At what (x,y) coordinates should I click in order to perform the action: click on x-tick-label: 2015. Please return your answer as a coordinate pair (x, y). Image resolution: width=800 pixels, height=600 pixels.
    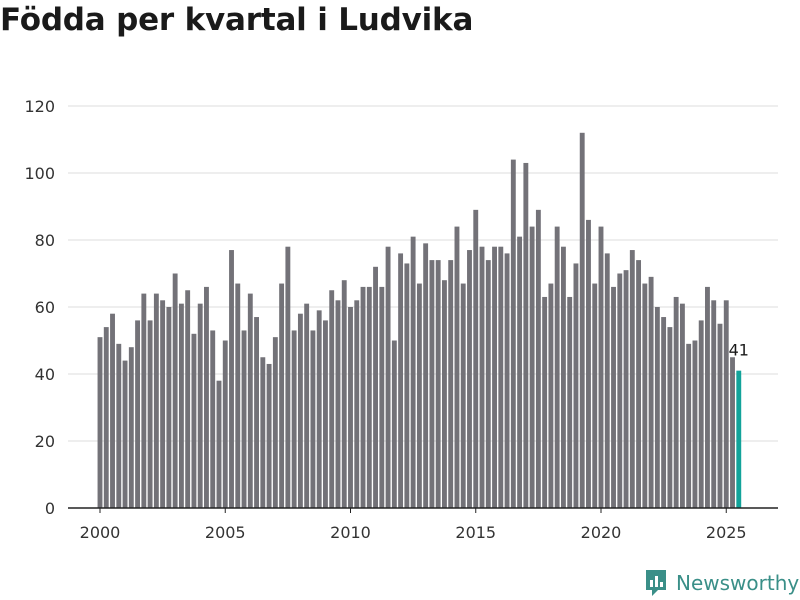
    Looking at the image, I should click on (475, 532).